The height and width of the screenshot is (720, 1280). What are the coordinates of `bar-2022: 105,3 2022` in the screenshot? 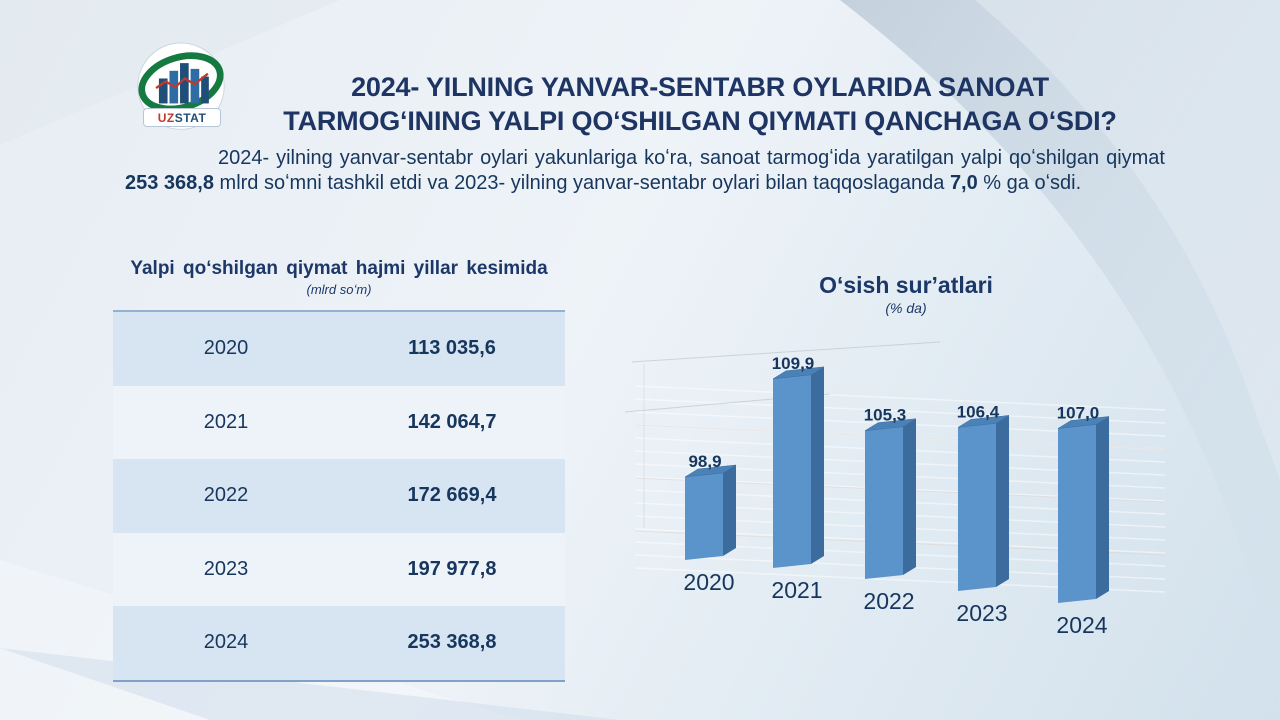 It's located at (890, 510).